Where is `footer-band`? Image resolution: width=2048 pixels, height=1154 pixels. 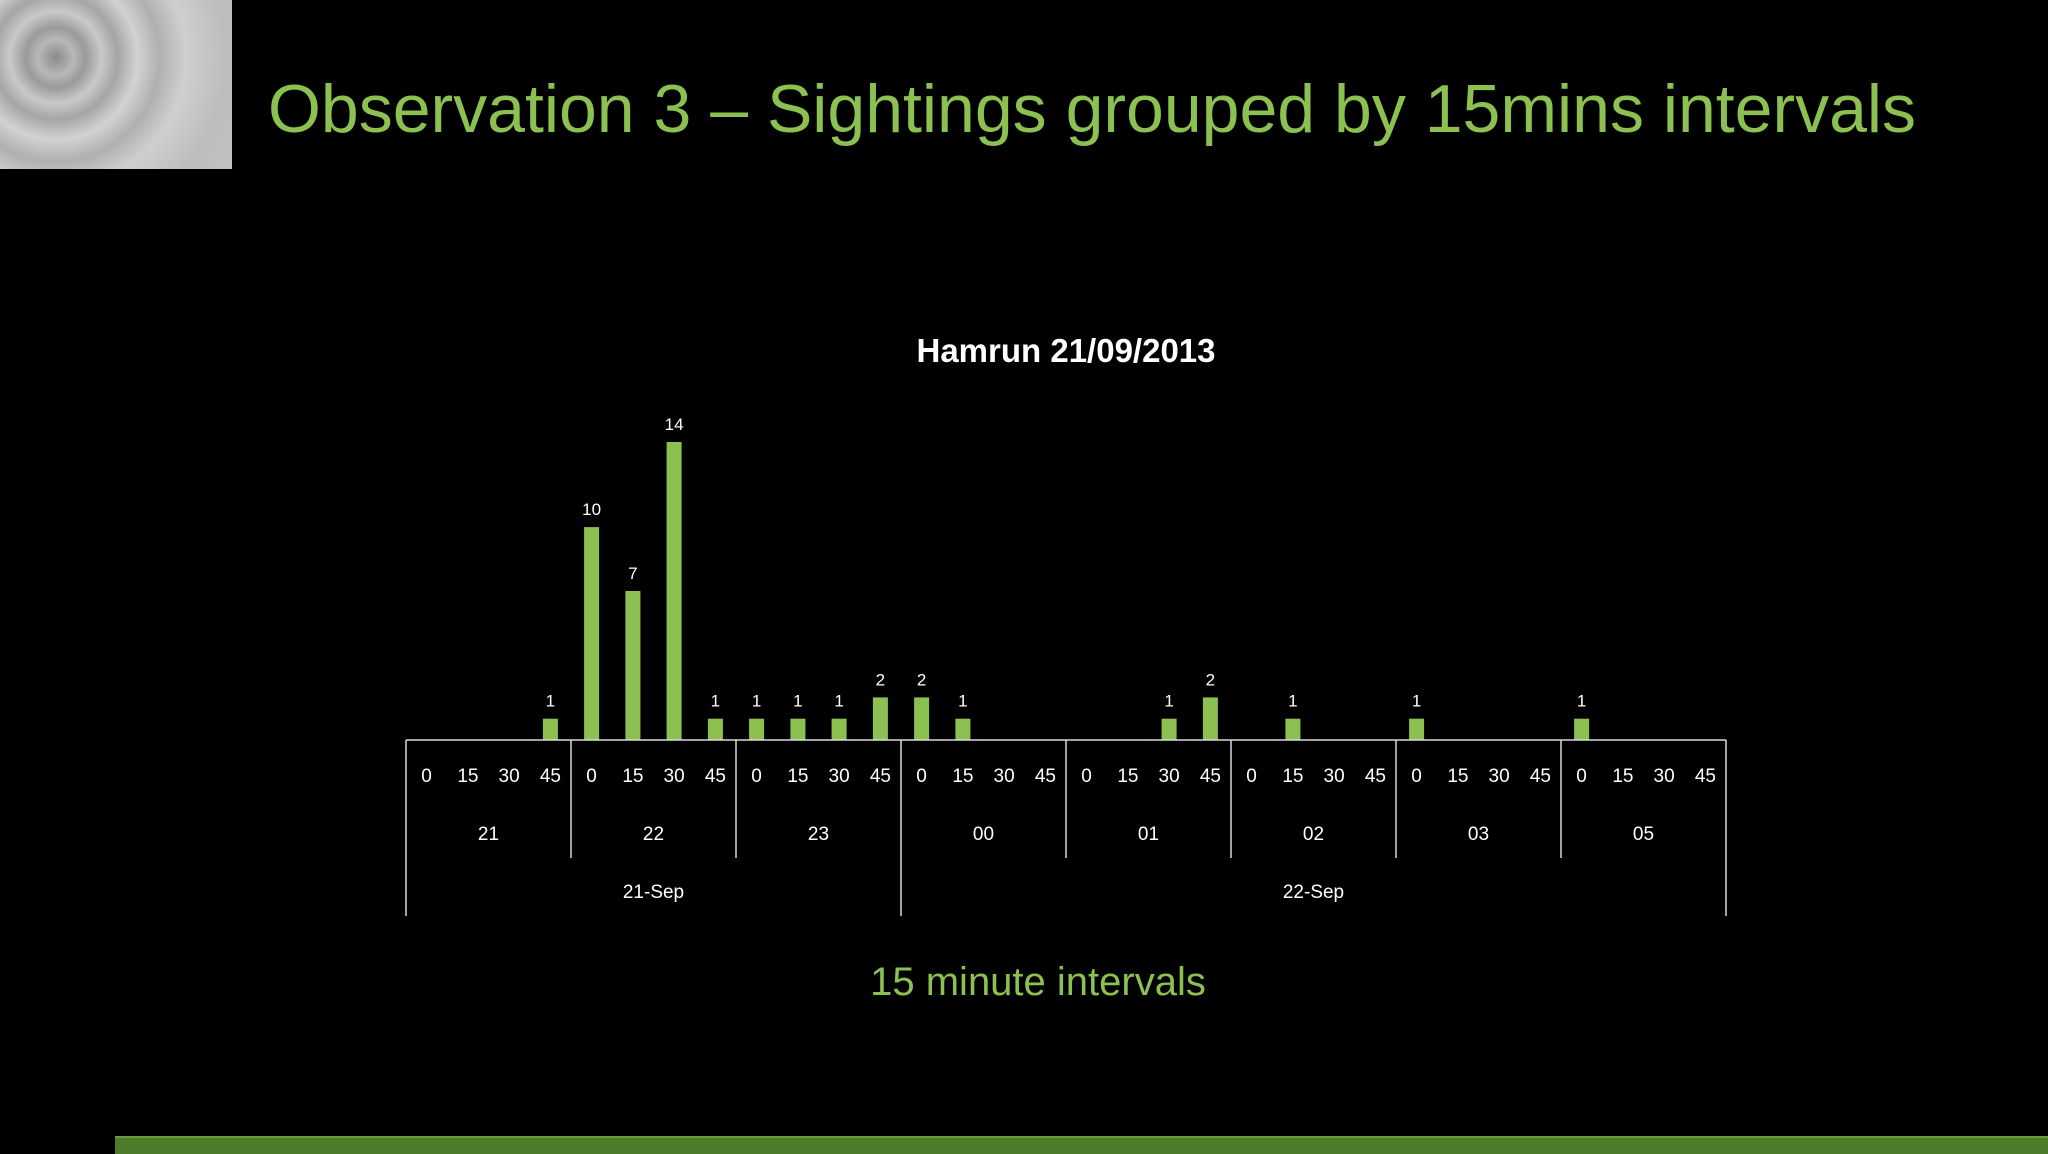 footer-band is located at coordinates (1081, 1145).